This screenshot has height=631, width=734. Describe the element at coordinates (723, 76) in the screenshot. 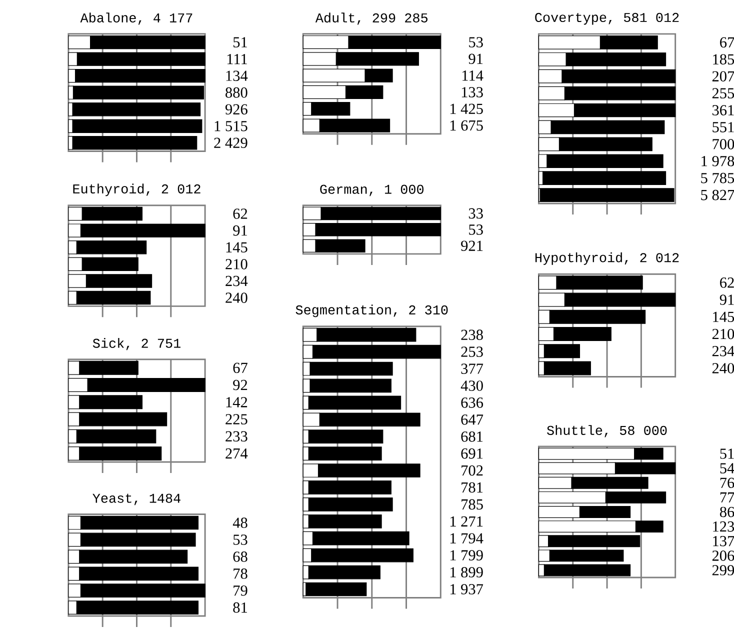

I see `y-tick-label: 207` at that location.